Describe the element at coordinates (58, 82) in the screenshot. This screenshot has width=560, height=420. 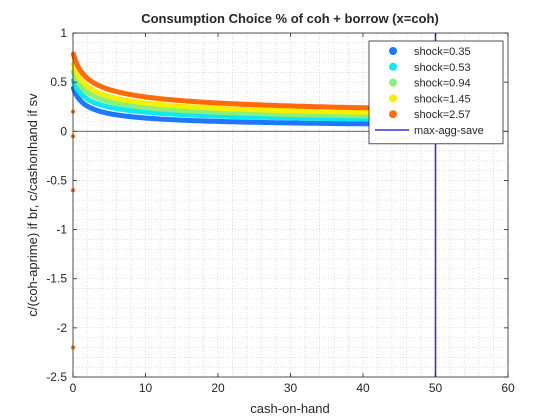
I see `y-tick-label: 0.5` at that location.